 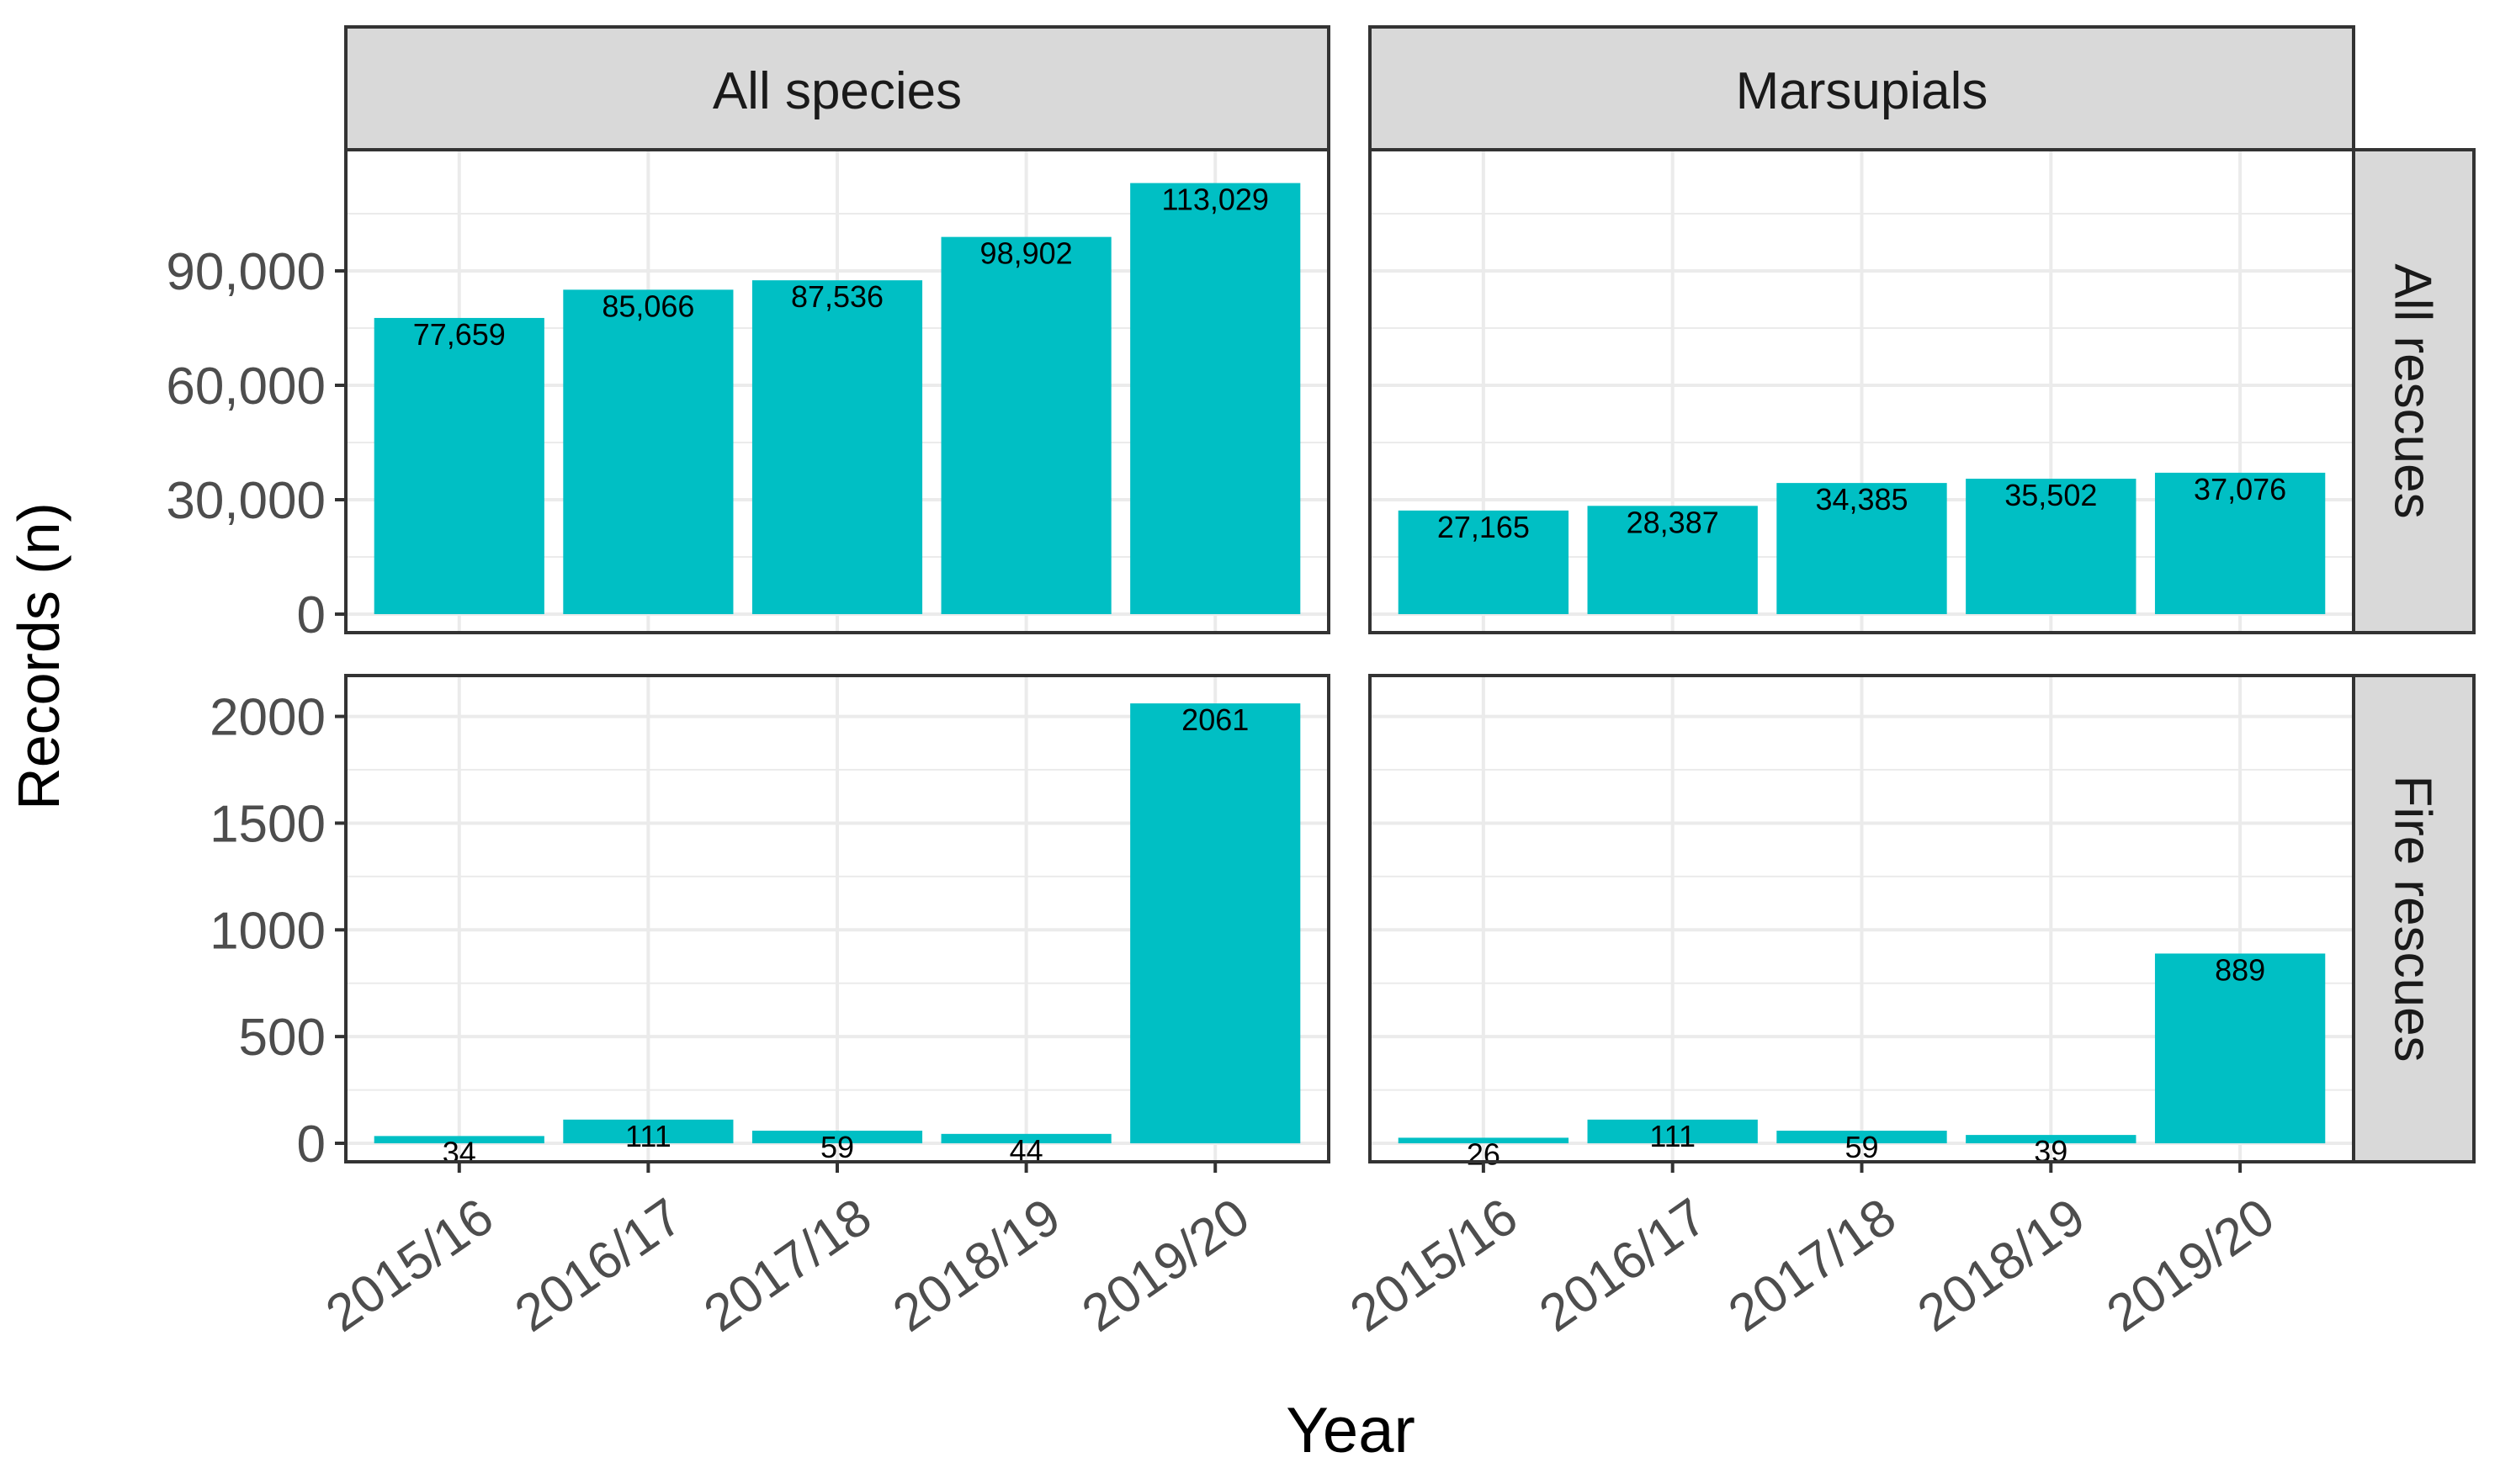 I want to click on bar-data-label: 34,385, so click(x=1861, y=499).